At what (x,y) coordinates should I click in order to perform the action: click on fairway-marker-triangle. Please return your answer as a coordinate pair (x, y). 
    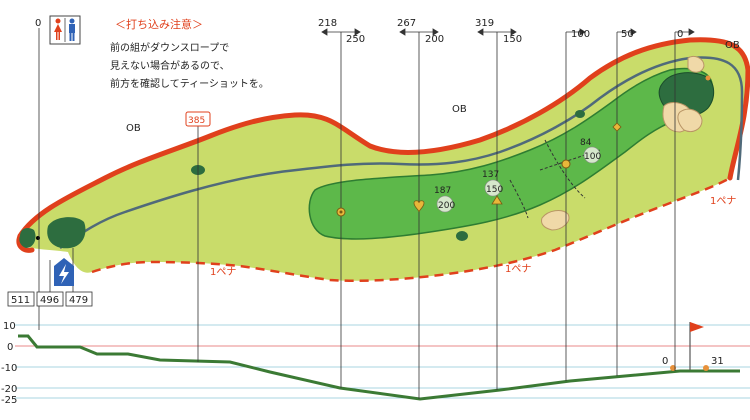
    Looking at the image, I should click on (497, 200).